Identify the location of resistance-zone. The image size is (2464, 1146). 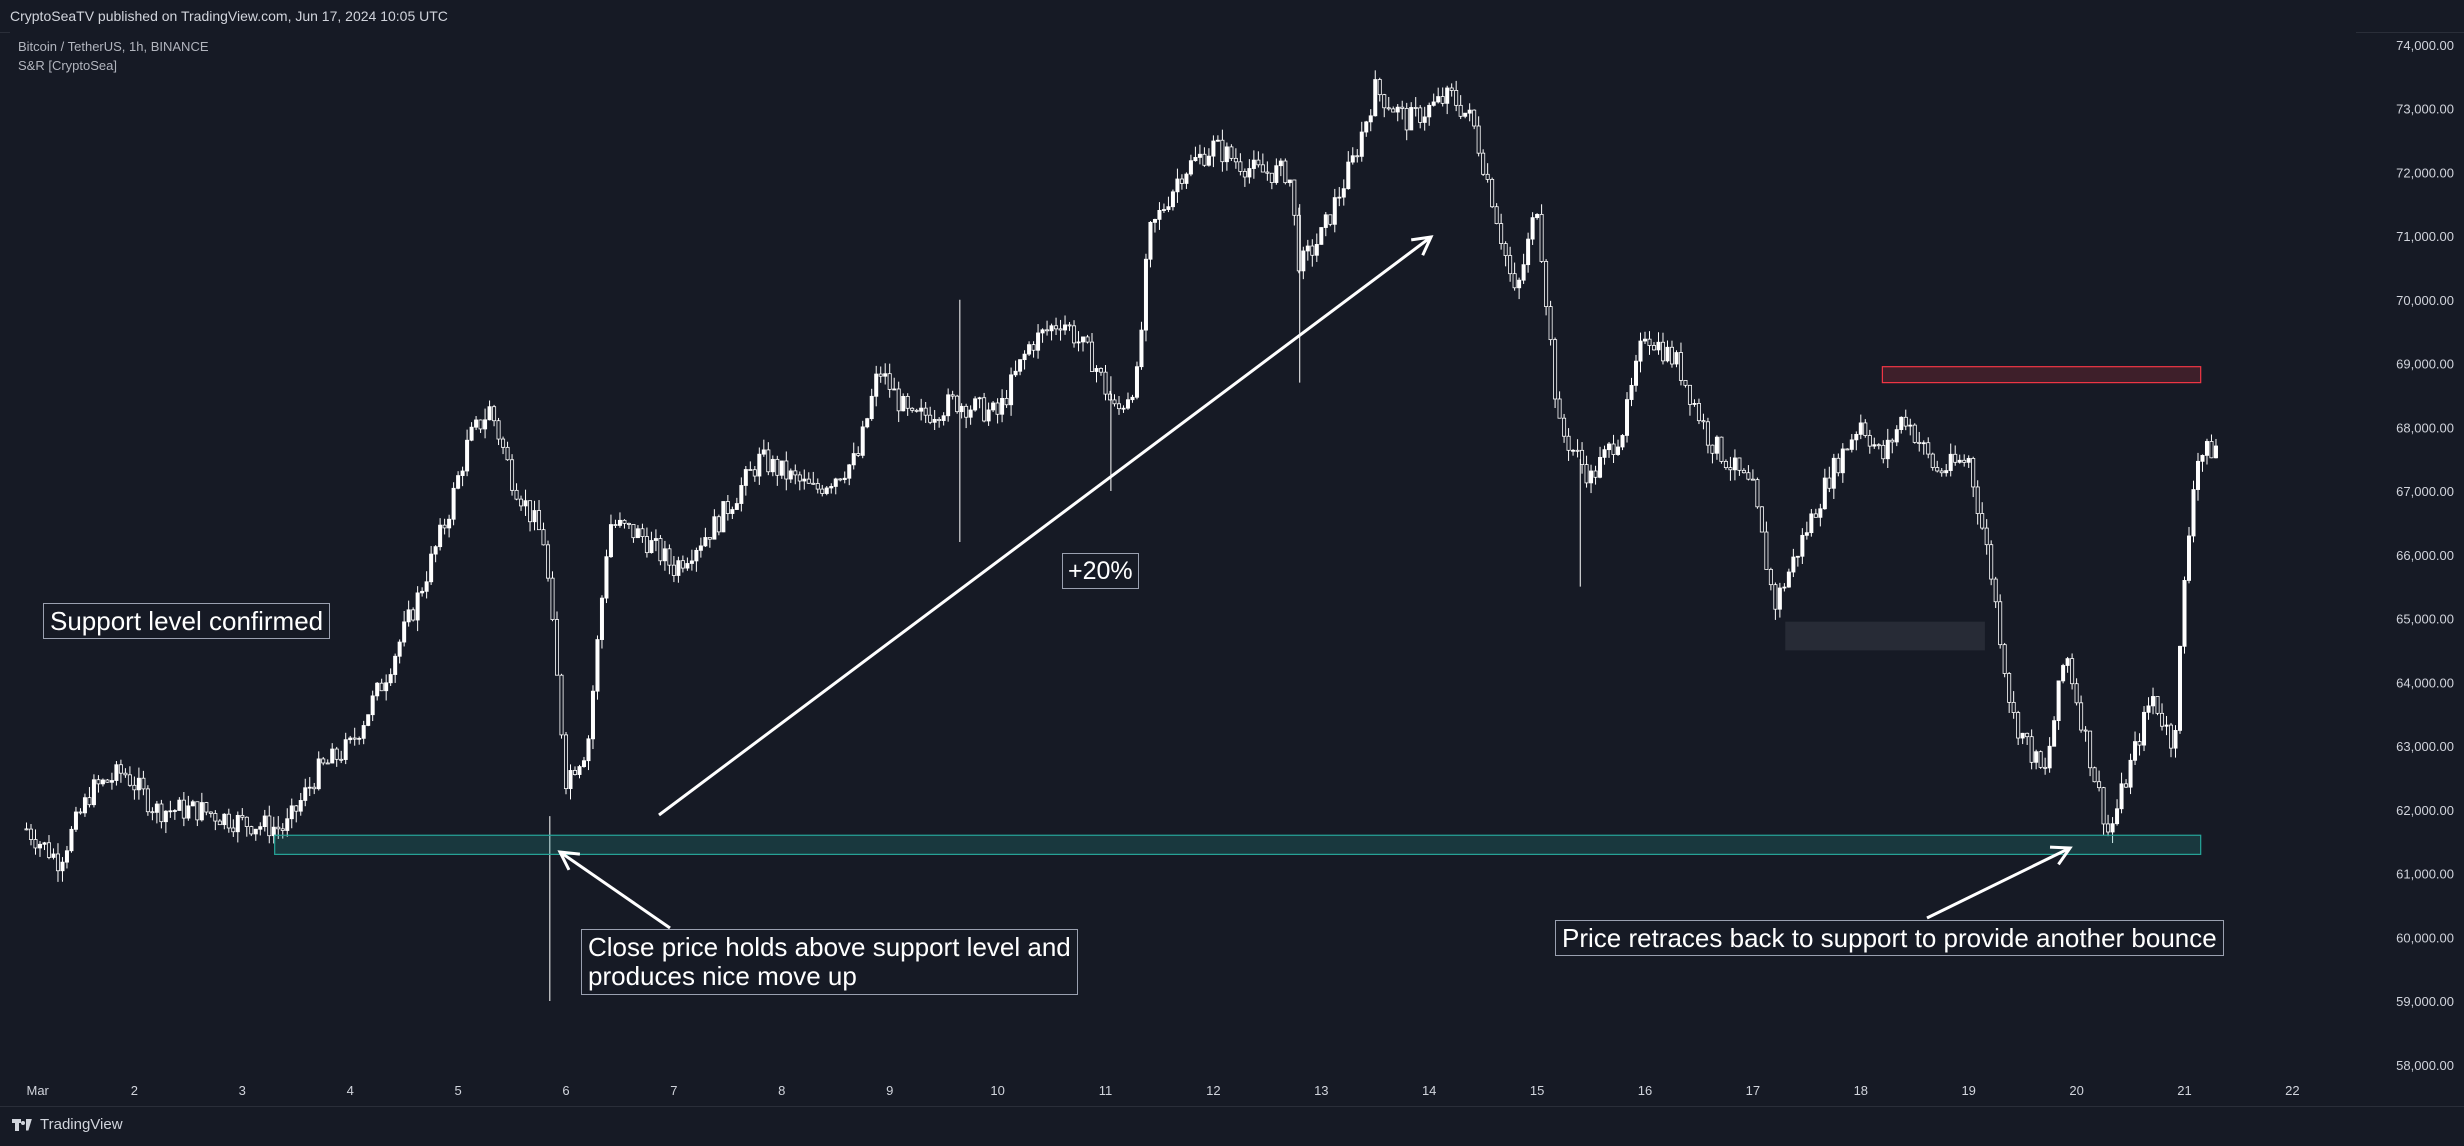
(2041, 375).